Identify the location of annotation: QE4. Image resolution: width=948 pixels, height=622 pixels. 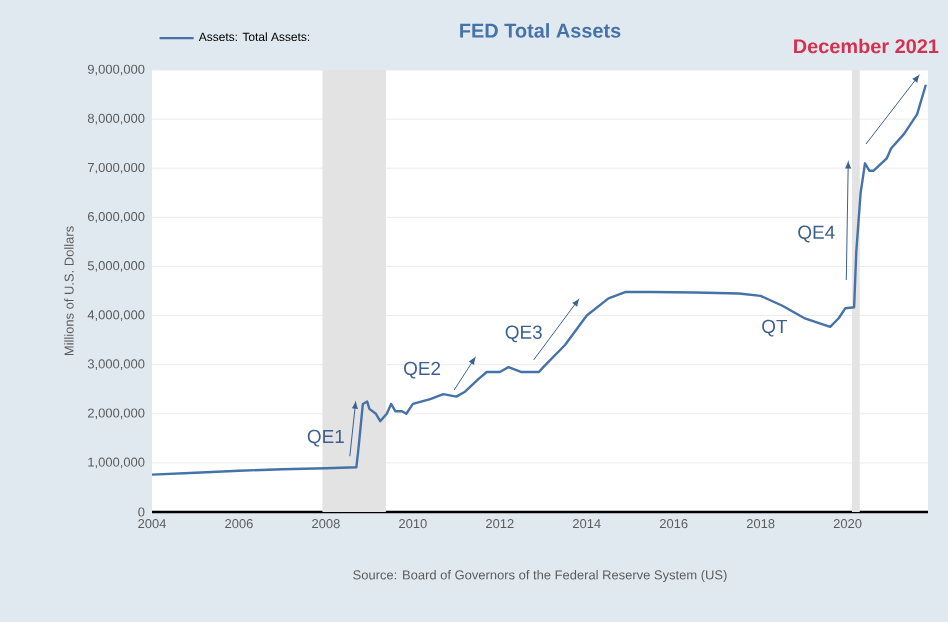
(816, 234).